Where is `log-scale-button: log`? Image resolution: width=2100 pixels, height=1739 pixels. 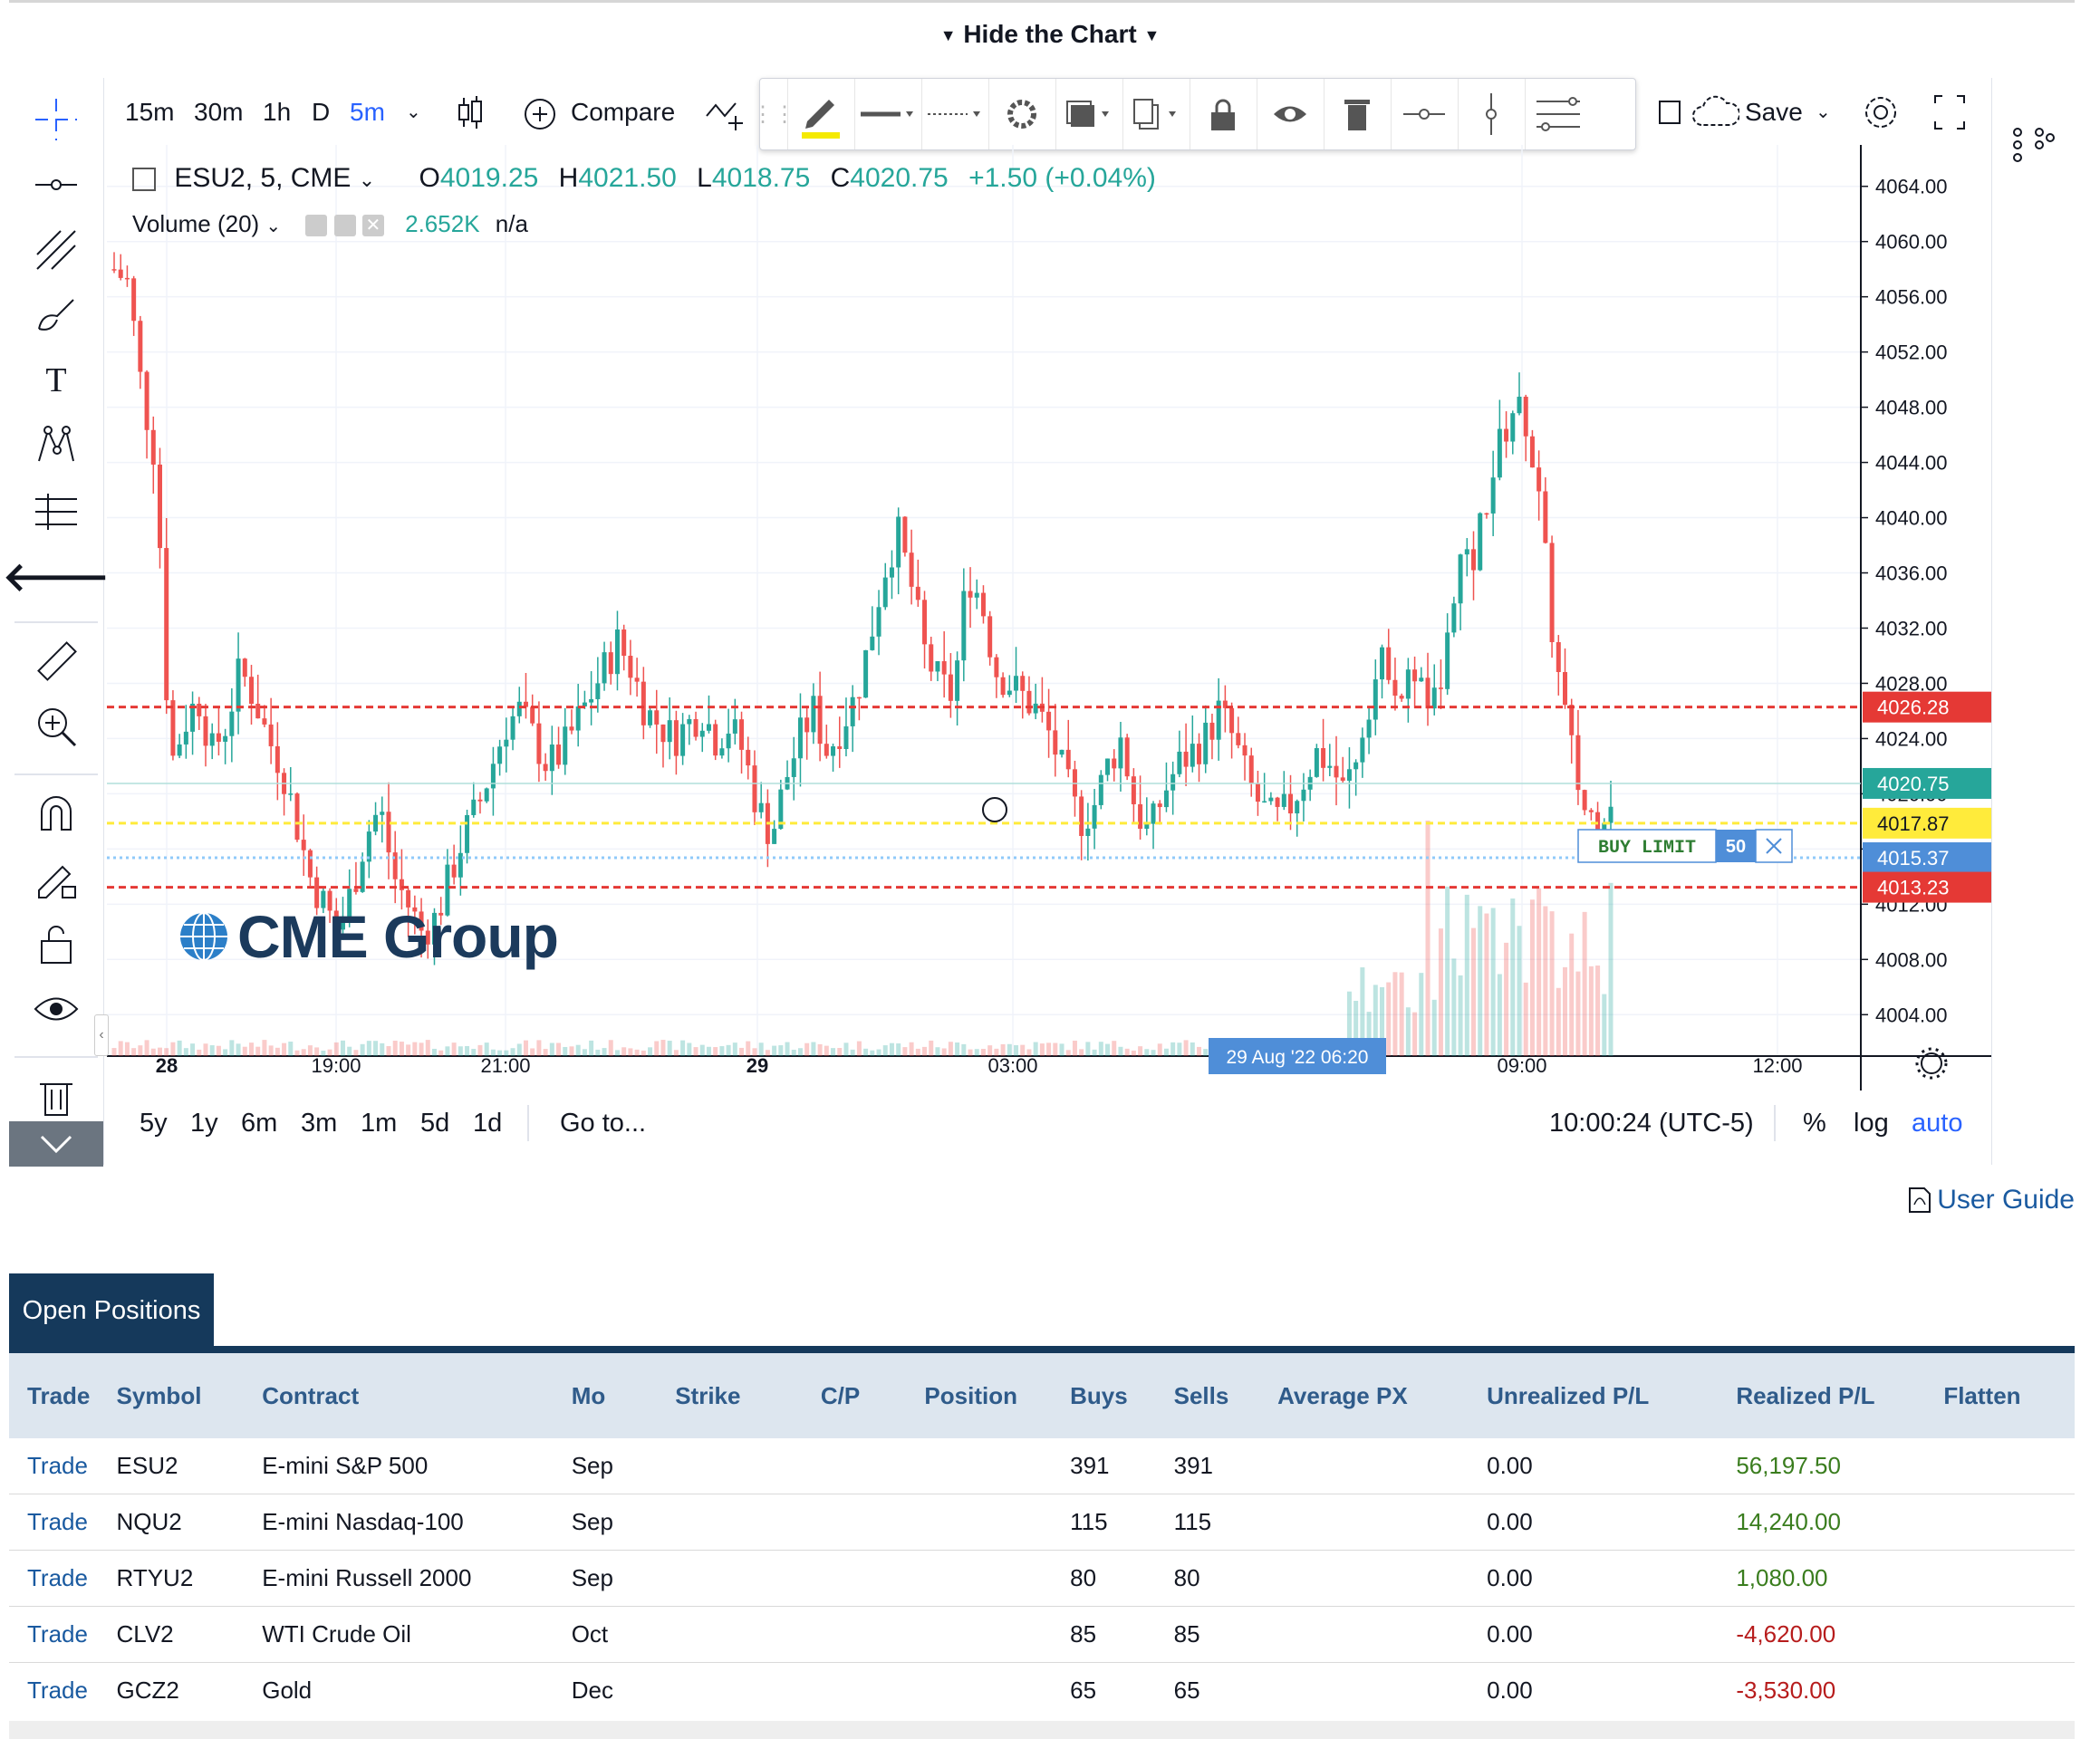 log-scale-button: log is located at coordinates (1871, 1123).